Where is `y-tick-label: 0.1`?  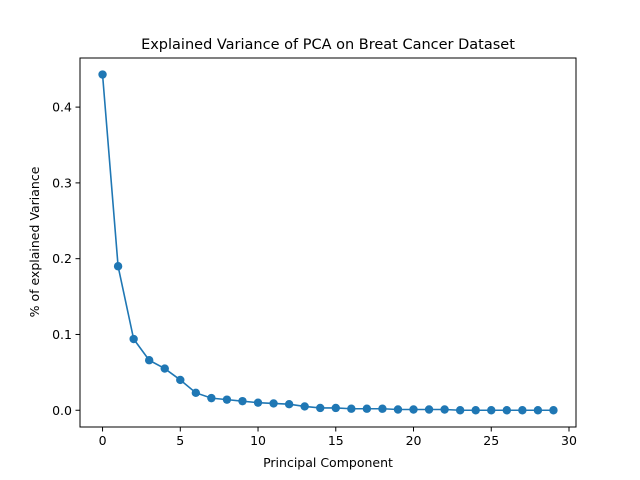
y-tick-label: 0.1 is located at coordinates (62, 334).